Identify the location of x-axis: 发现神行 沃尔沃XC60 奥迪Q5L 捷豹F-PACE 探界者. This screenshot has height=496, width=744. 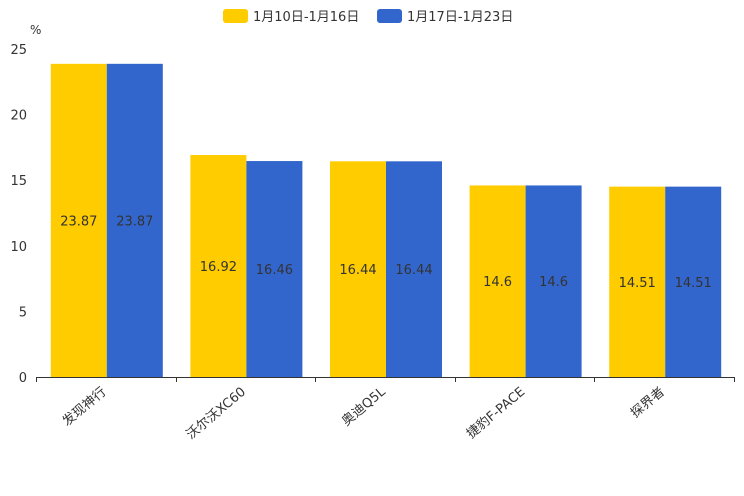
(385, 410).